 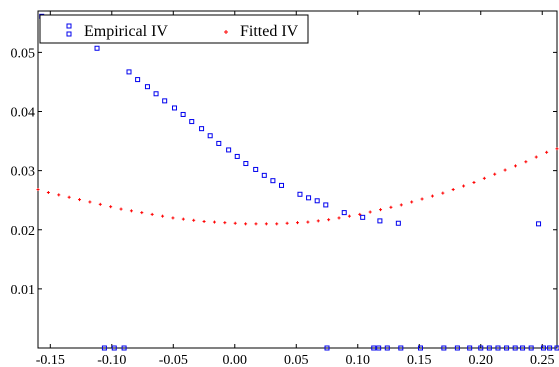 I want to click on x-tick-label: 0.05, so click(x=296, y=360).